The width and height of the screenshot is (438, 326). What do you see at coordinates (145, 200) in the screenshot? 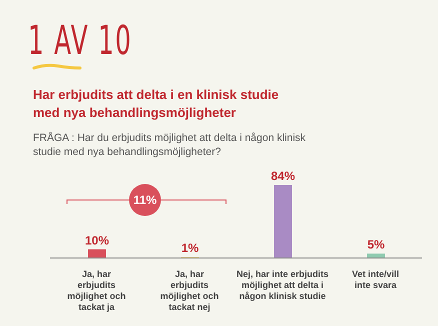
I see `annotation: 11%` at bounding box center [145, 200].